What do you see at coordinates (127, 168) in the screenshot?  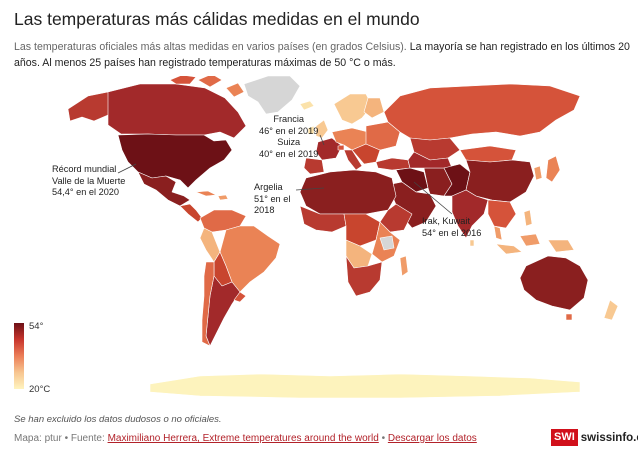 I see `leader-death-valley` at bounding box center [127, 168].